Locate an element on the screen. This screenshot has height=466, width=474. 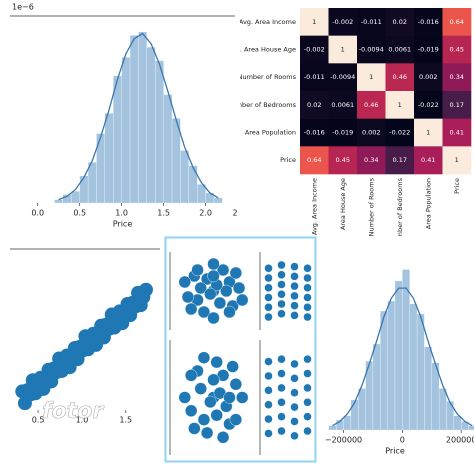
row-label: g. Area House Age is located at coordinates (266, 50).